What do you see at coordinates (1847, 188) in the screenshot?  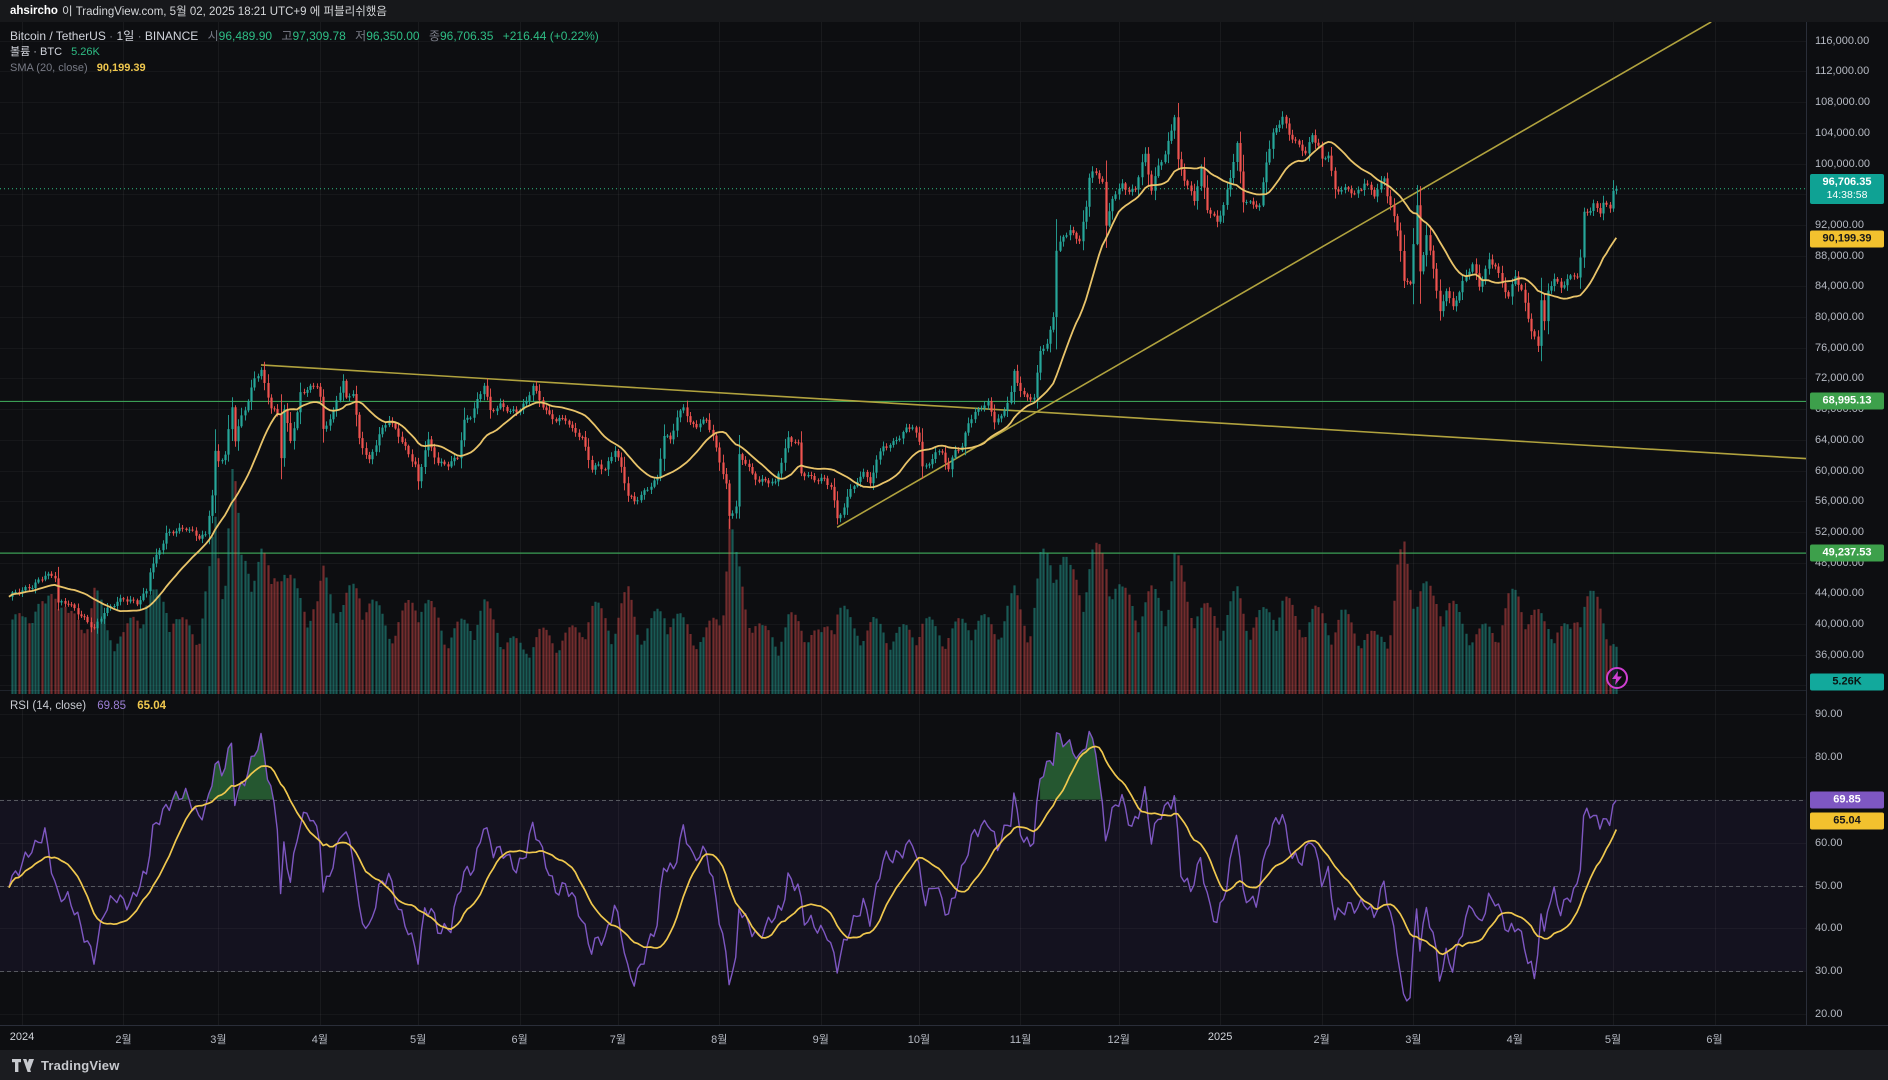 I see `last-price-badge: 96,706.35 14:38:58` at bounding box center [1847, 188].